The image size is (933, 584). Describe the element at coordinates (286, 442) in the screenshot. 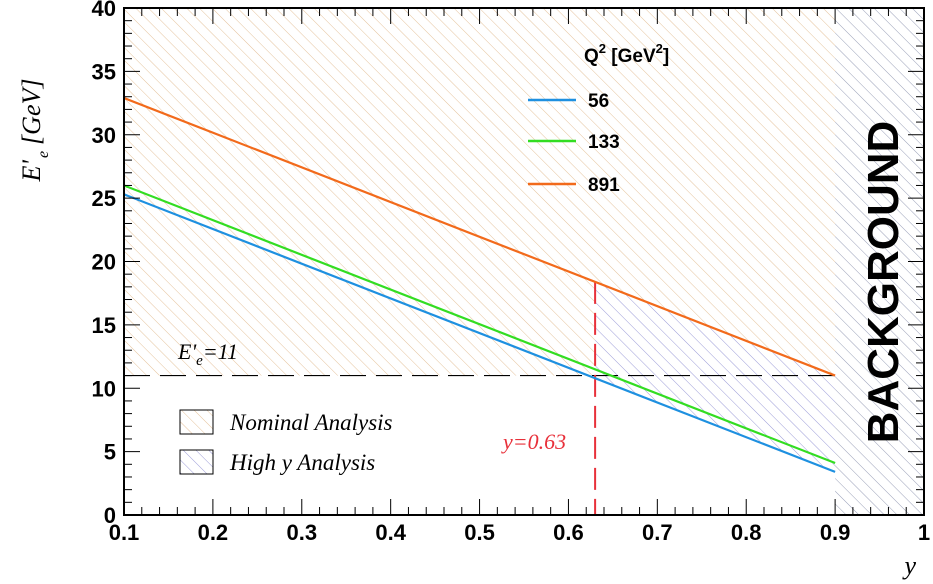

I see `region-legend: Nominal Analysis High y Analysis` at that location.